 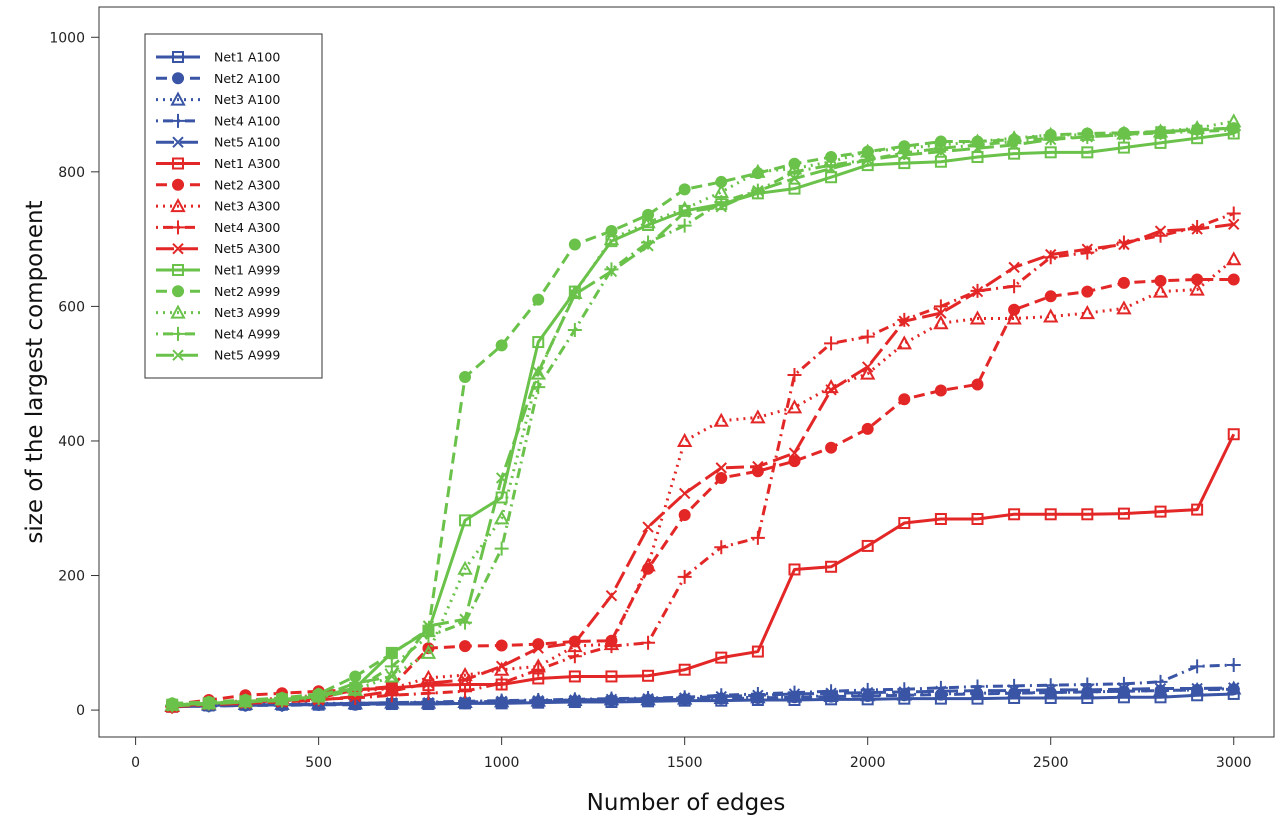 What do you see at coordinates (247, 142) in the screenshot?
I see `legend-label: Net5 A100` at bounding box center [247, 142].